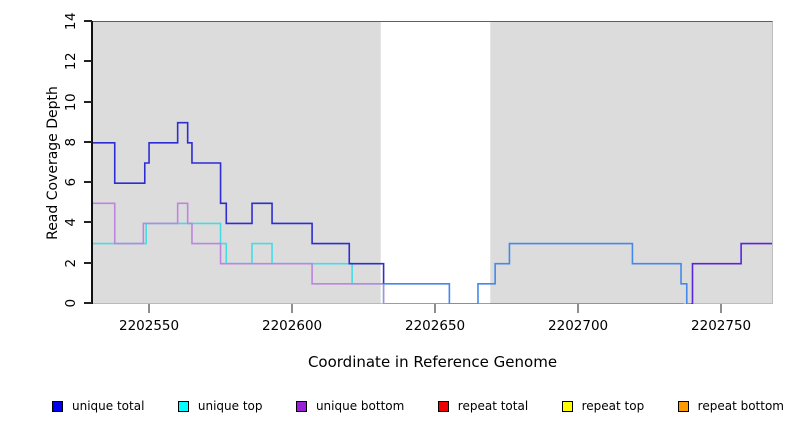 This screenshot has width=792, height=432. Describe the element at coordinates (71, 222) in the screenshot. I see `y-tick-label: 4` at that location.